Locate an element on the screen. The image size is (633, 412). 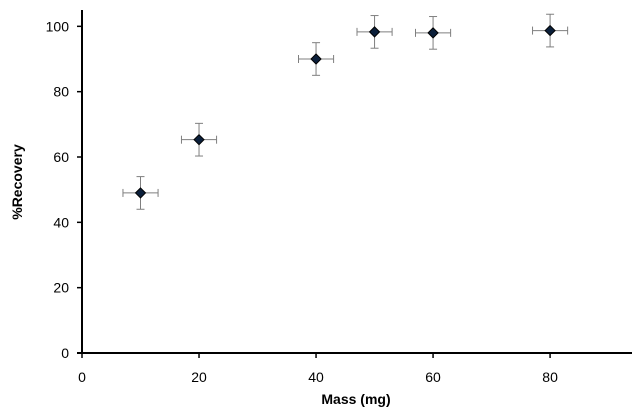
y-axis-title: %Recovery is located at coordinates (17, 182).